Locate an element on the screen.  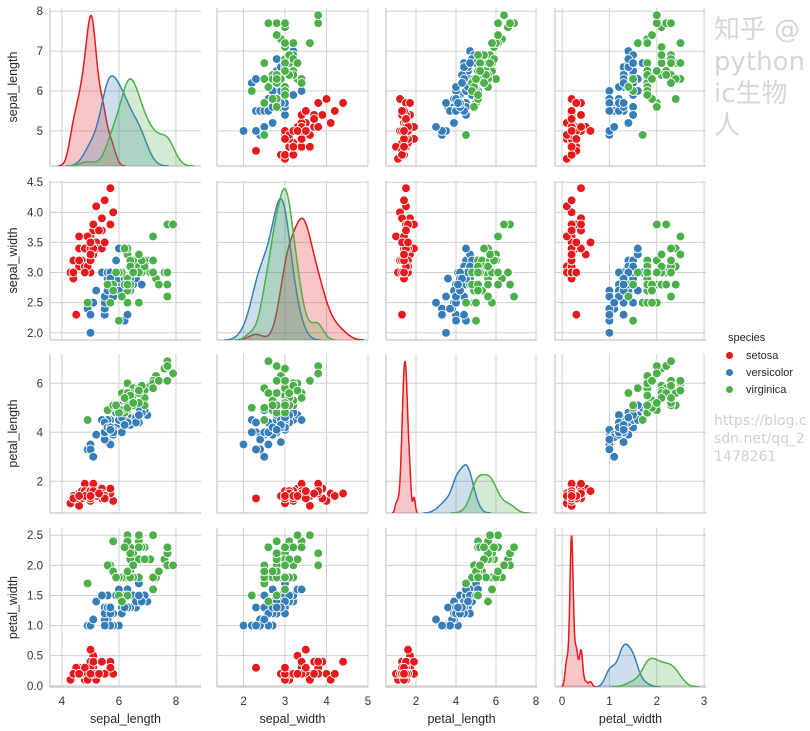
y-tick-label: 1.5 is located at coordinates (35, 596).